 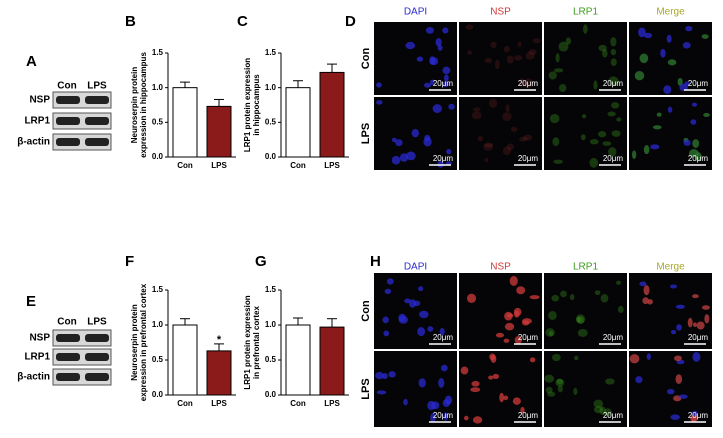 What do you see at coordinates (31, 61) in the screenshot?
I see `panel-label: A` at bounding box center [31, 61].